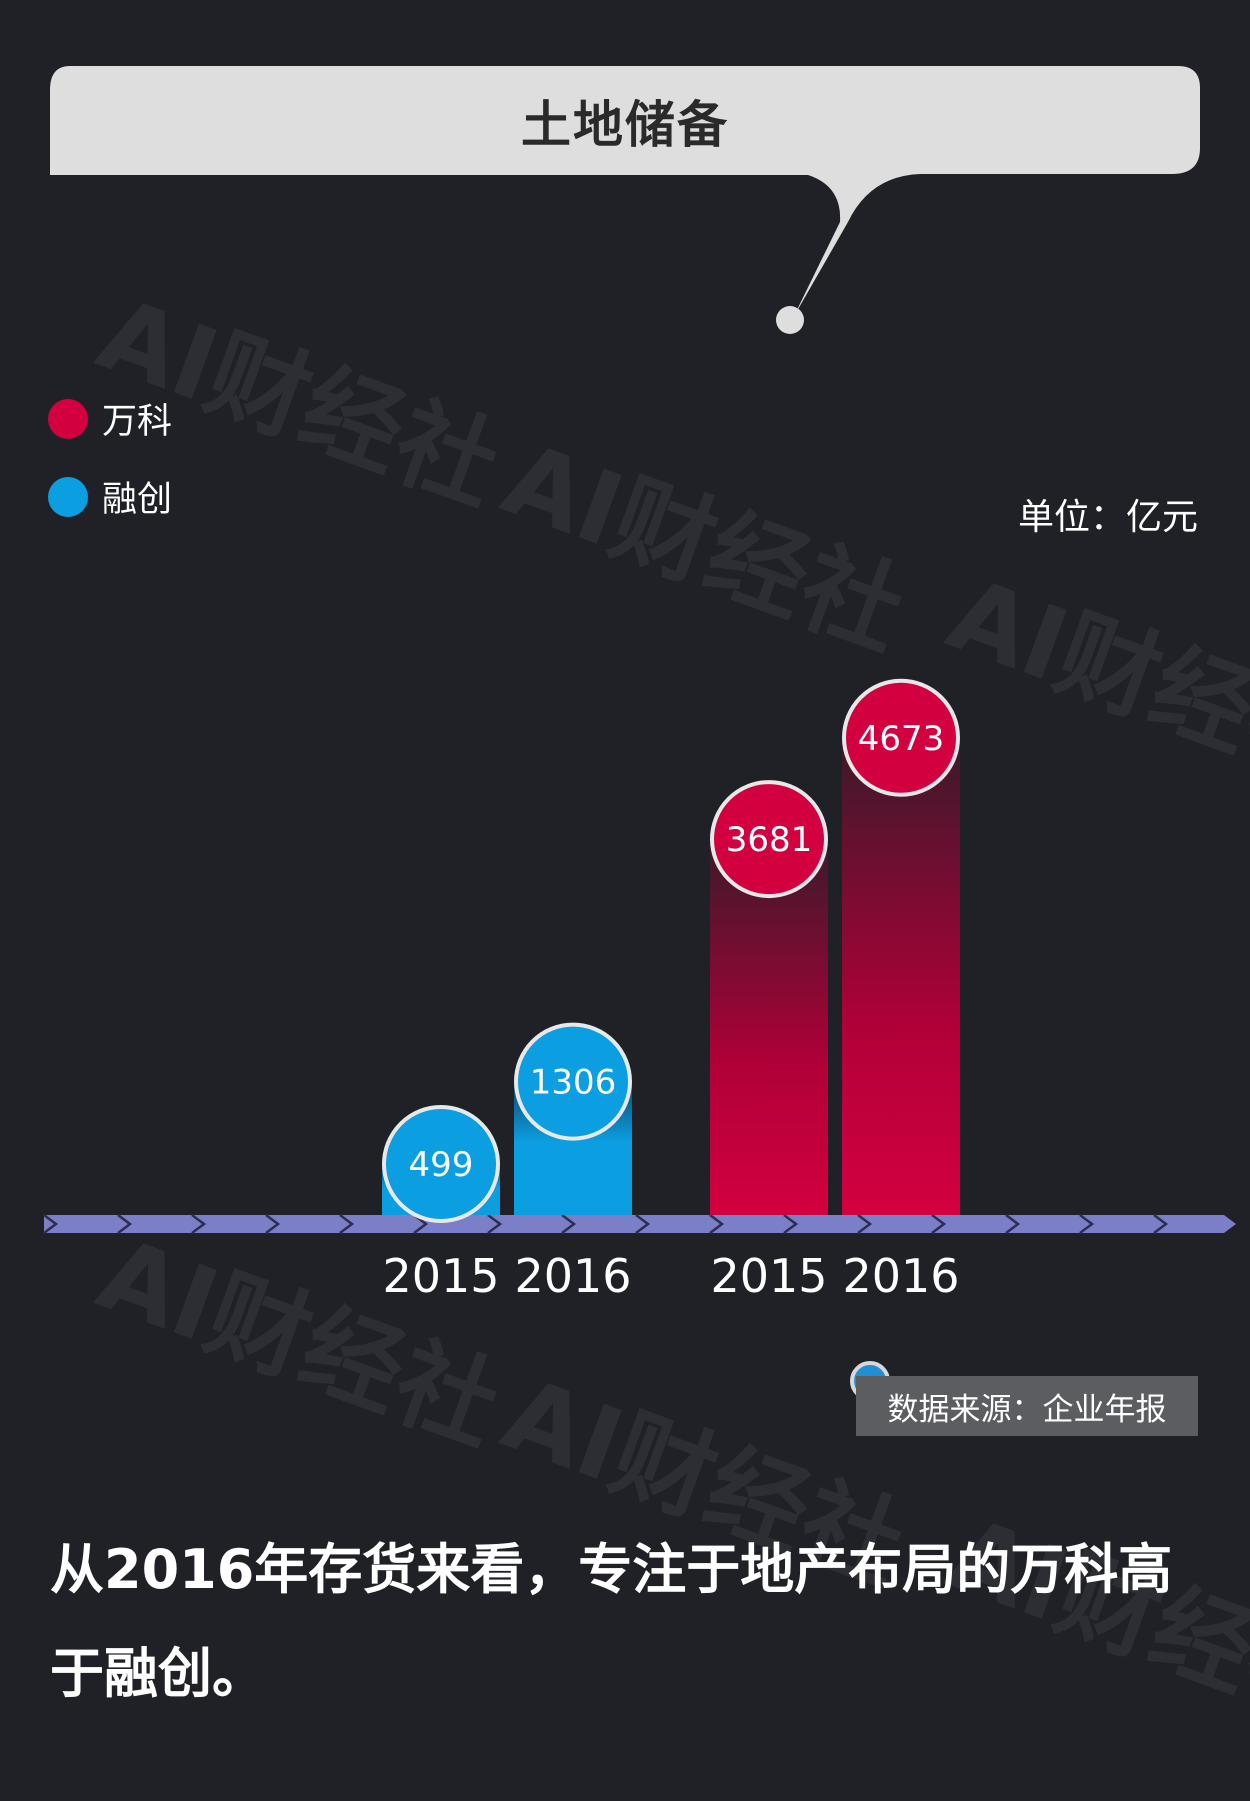 The height and width of the screenshot is (1801, 1250). I want to click on x-axis, so click(639, 1224).